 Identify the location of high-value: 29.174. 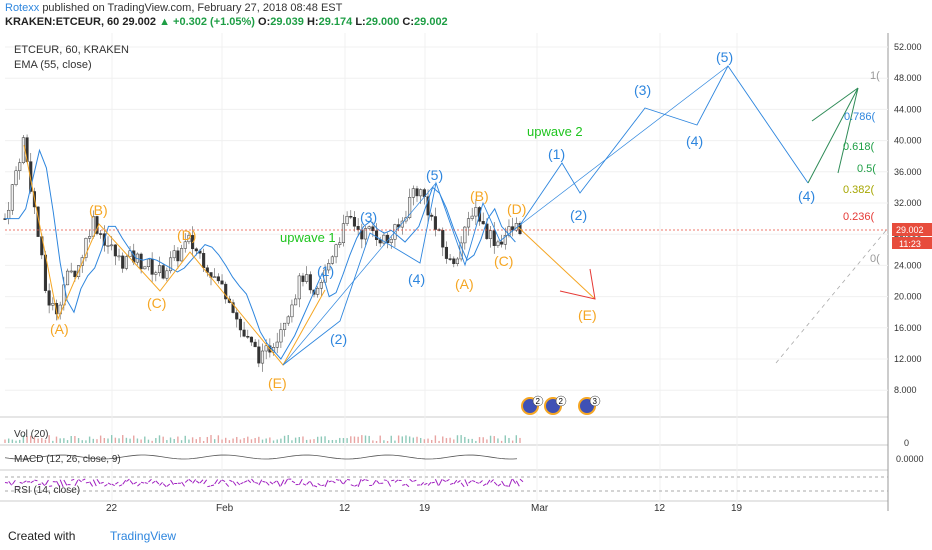
(335, 22).